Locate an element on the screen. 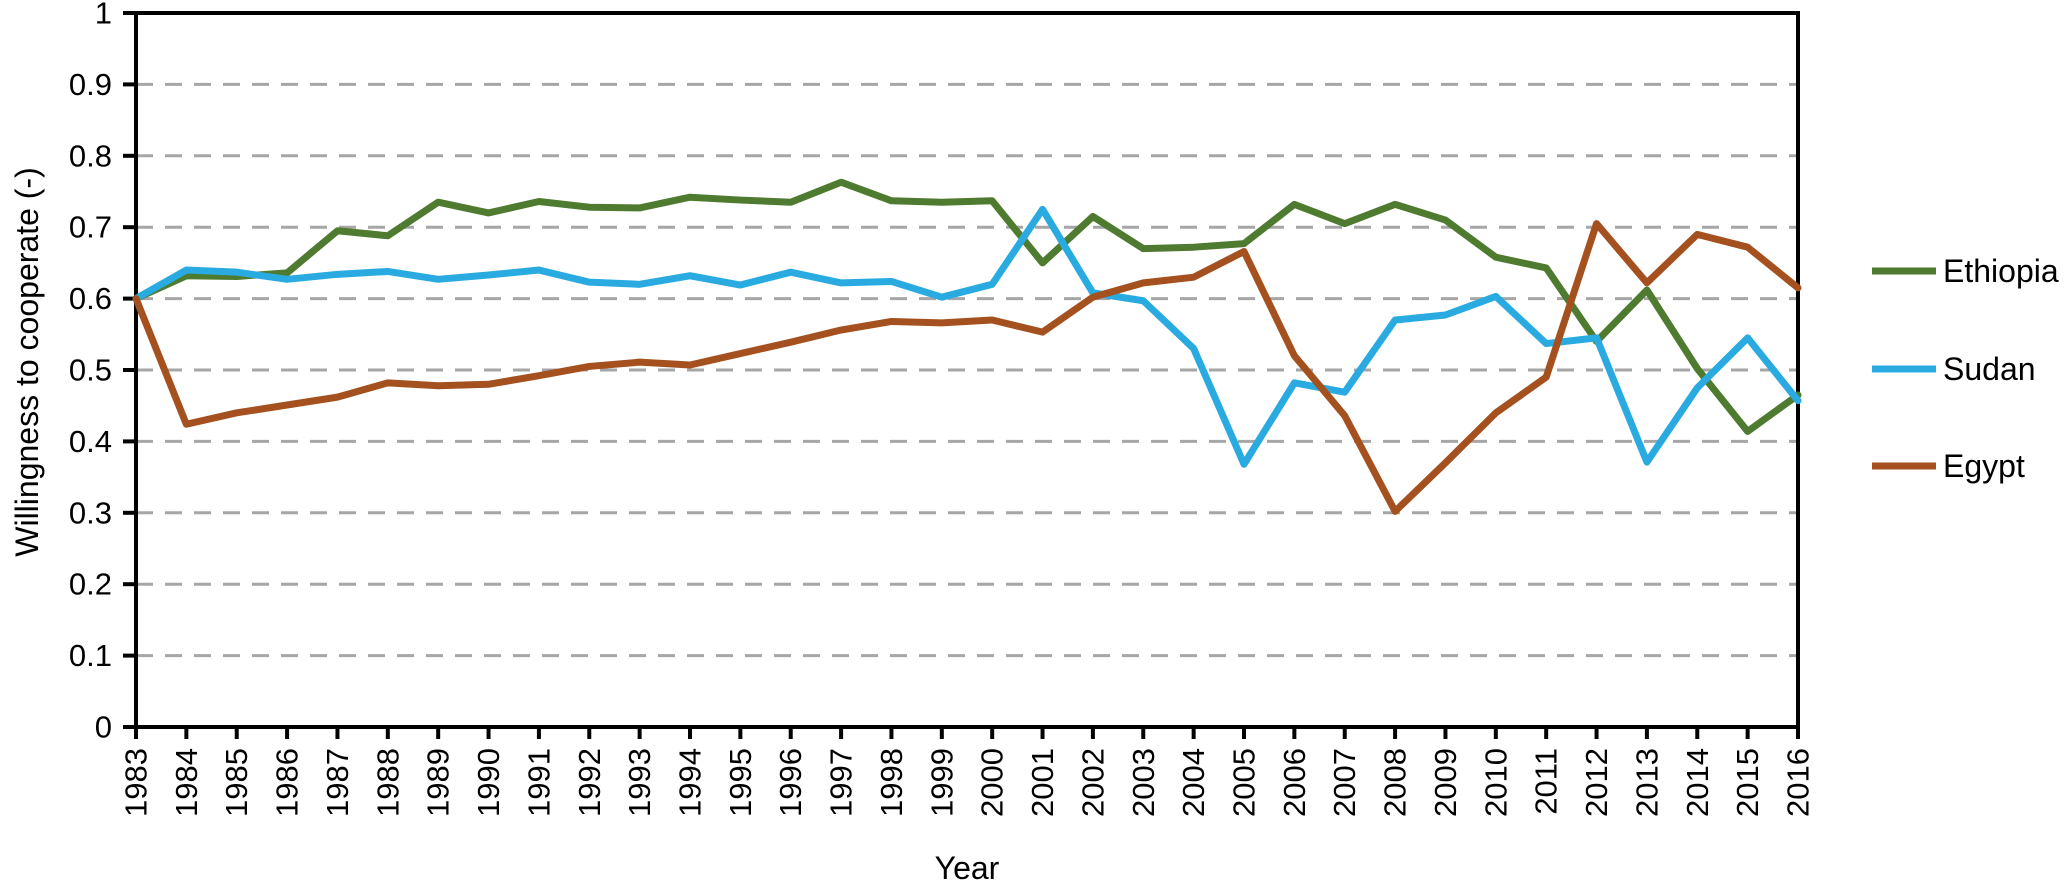 This screenshot has width=2067, height=889. x-tick-label: 1995 is located at coordinates (740, 782).